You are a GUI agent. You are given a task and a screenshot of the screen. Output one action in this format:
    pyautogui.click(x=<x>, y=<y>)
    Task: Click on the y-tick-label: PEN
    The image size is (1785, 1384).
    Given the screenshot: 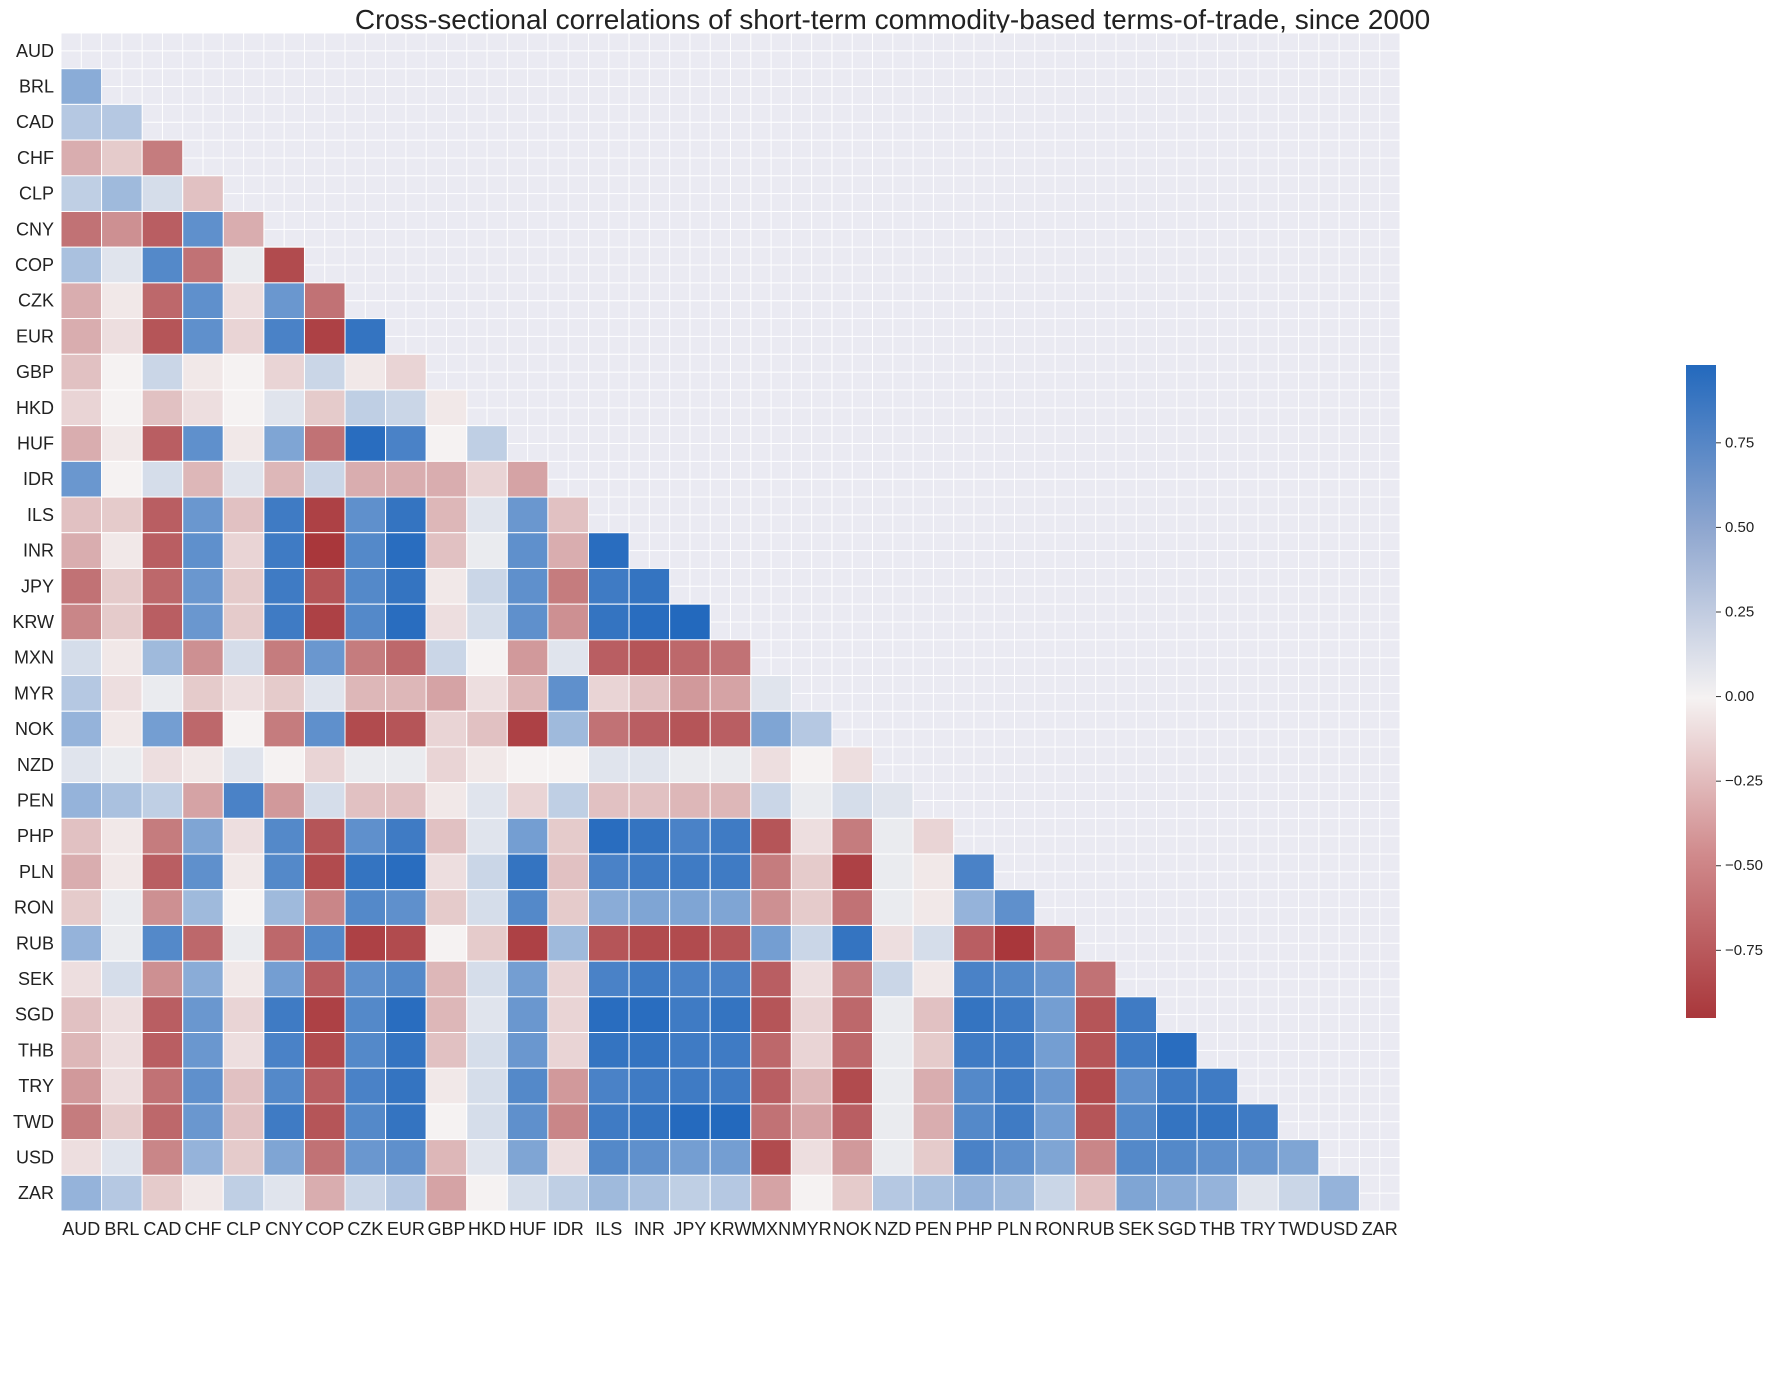 What is the action you would take?
    pyautogui.click(x=35, y=800)
    